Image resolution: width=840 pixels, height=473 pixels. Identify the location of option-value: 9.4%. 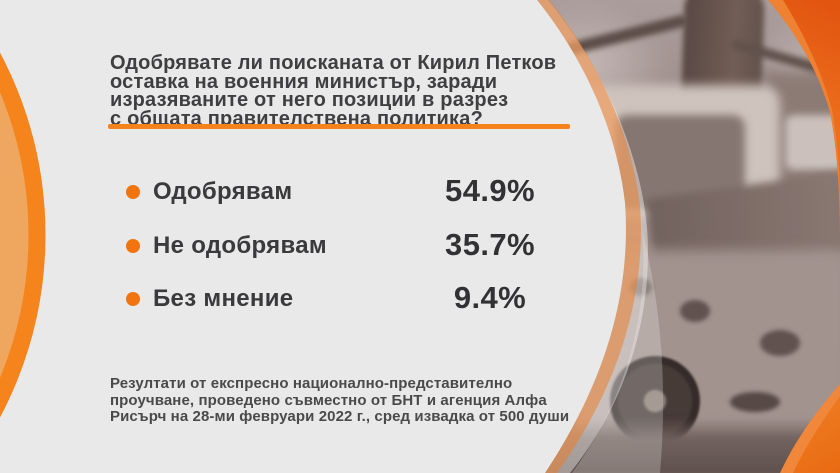
(490, 297).